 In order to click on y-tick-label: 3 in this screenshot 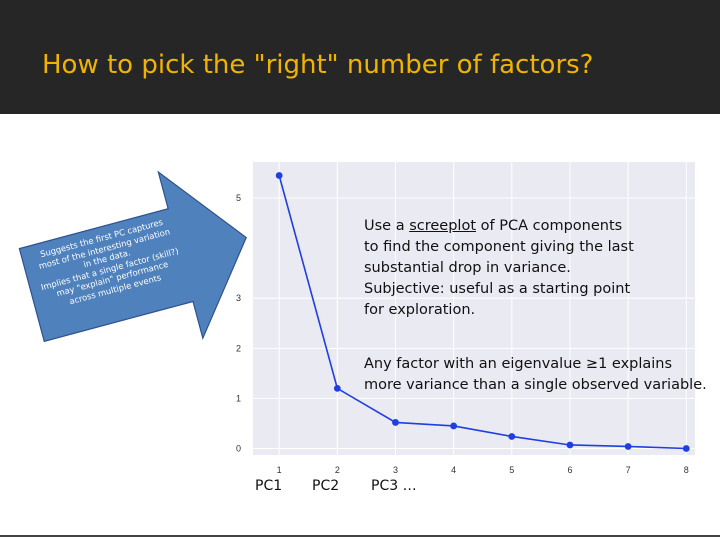, I will do `click(238, 298)`.